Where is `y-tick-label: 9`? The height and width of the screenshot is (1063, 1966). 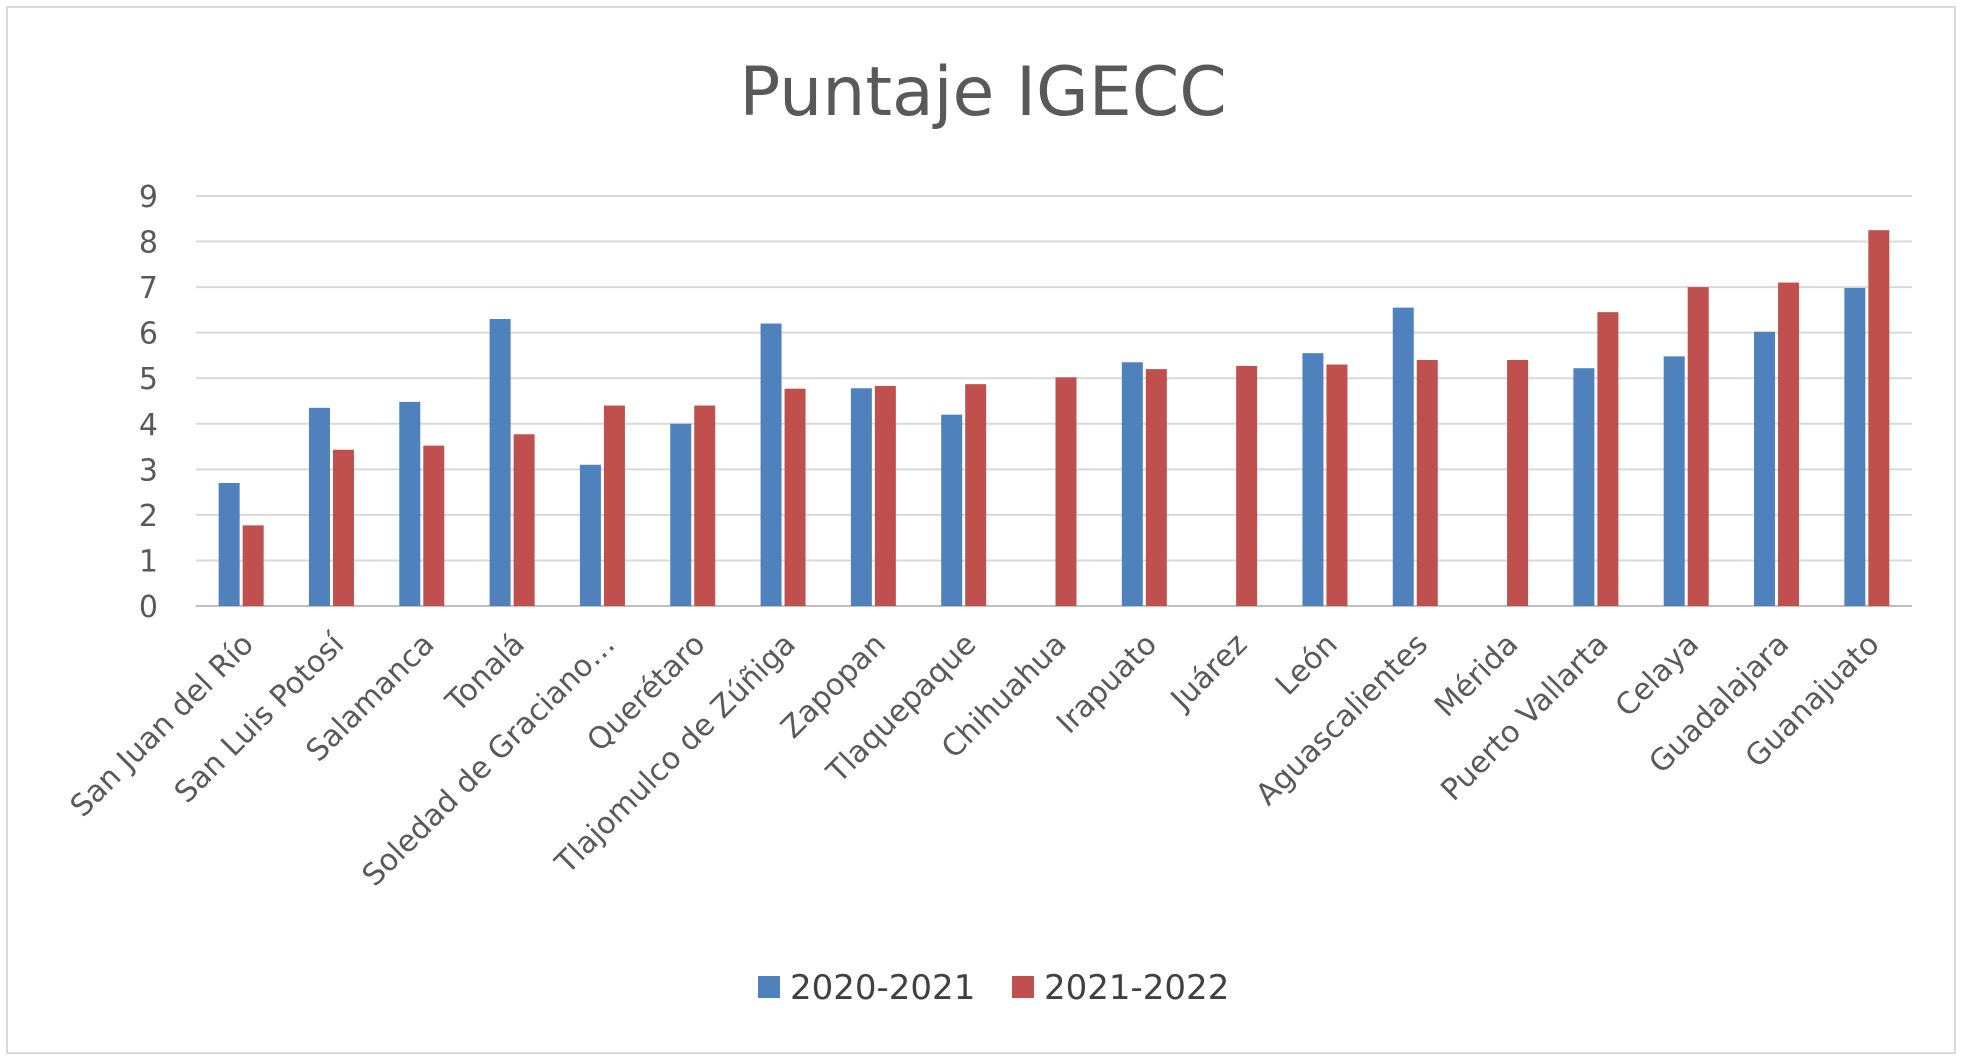
y-tick-label: 9 is located at coordinates (148, 197).